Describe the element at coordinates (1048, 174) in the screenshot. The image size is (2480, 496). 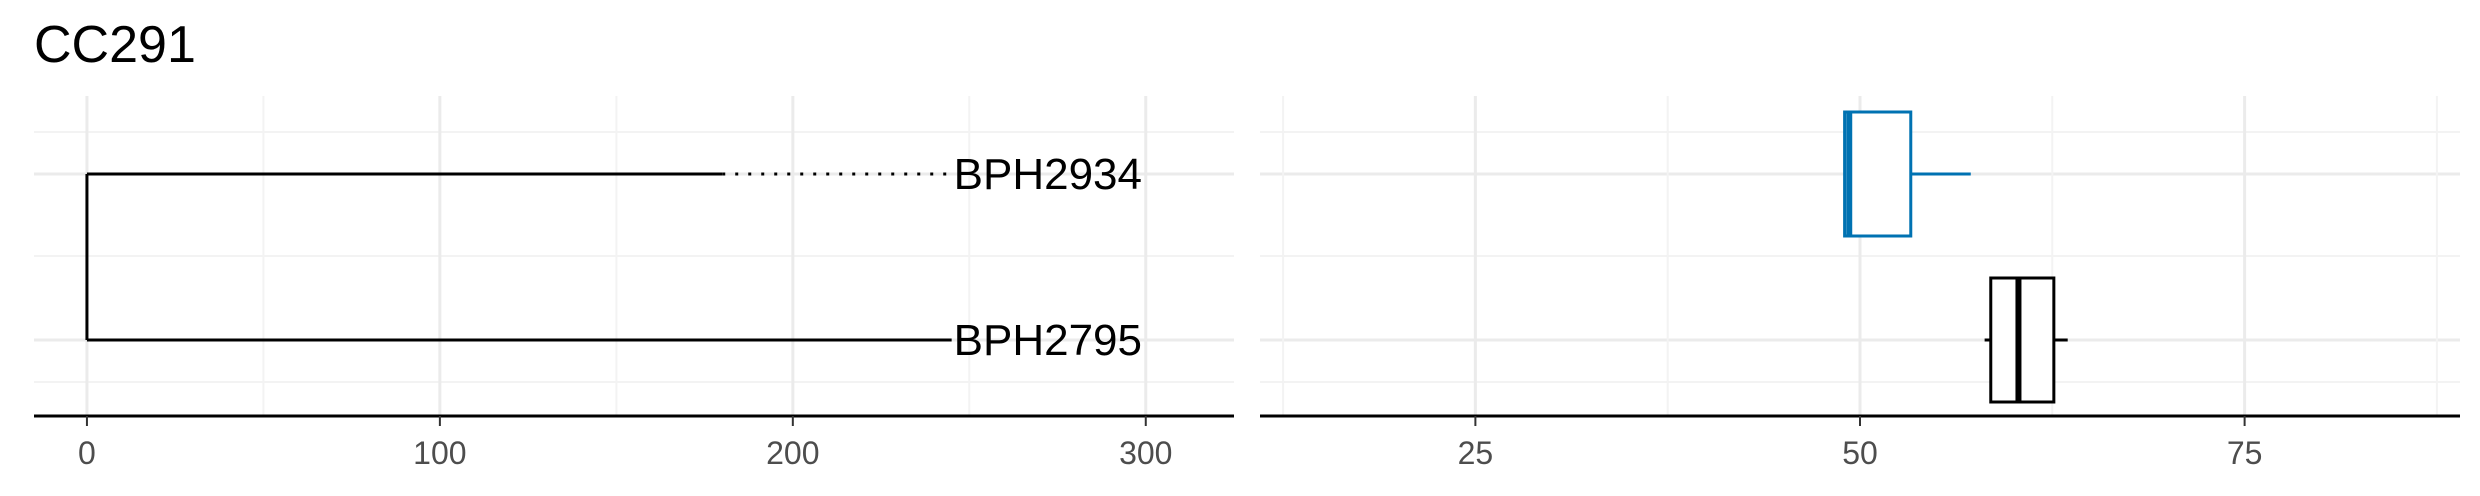
I see `tree-tip-label: BPH2934` at that location.